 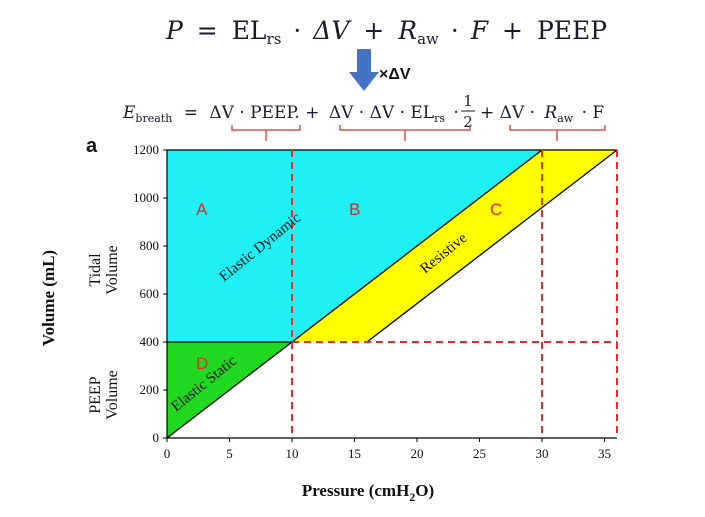 I want to click on tidal-volume-label-1: Tidal, so click(x=95, y=270).